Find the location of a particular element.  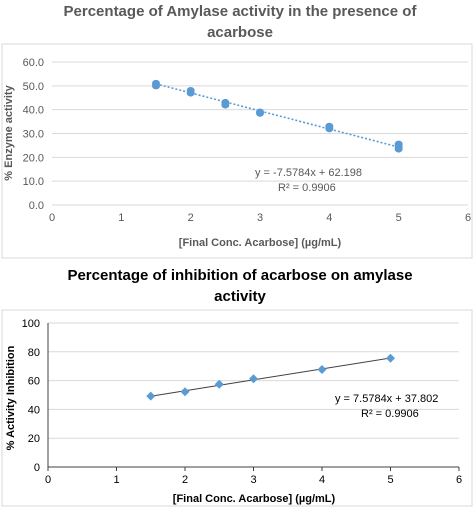

chart-1-trendline is located at coordinates (277, 115).